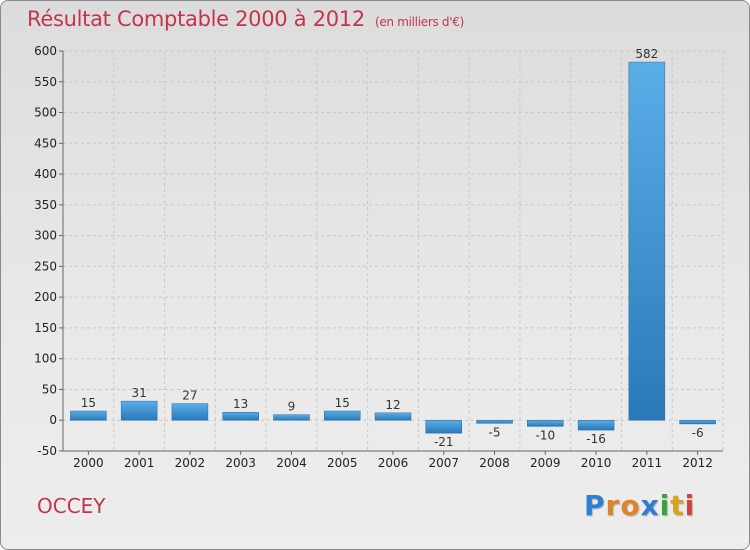 The width and height of the screenshot is (750, 550). I want to click on y-tick-label: 450, so click(45, 143).